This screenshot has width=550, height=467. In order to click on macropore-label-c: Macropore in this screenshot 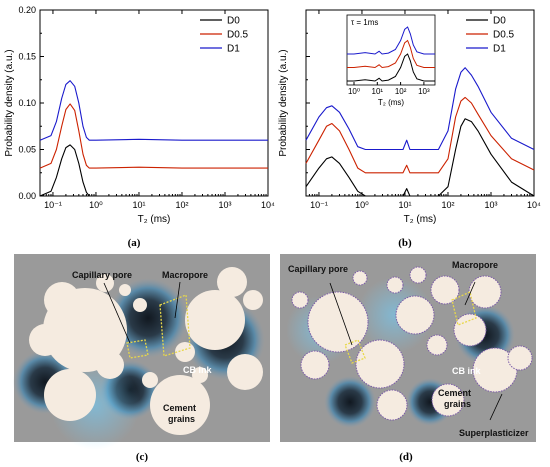, I will do `click(185, 275)`.